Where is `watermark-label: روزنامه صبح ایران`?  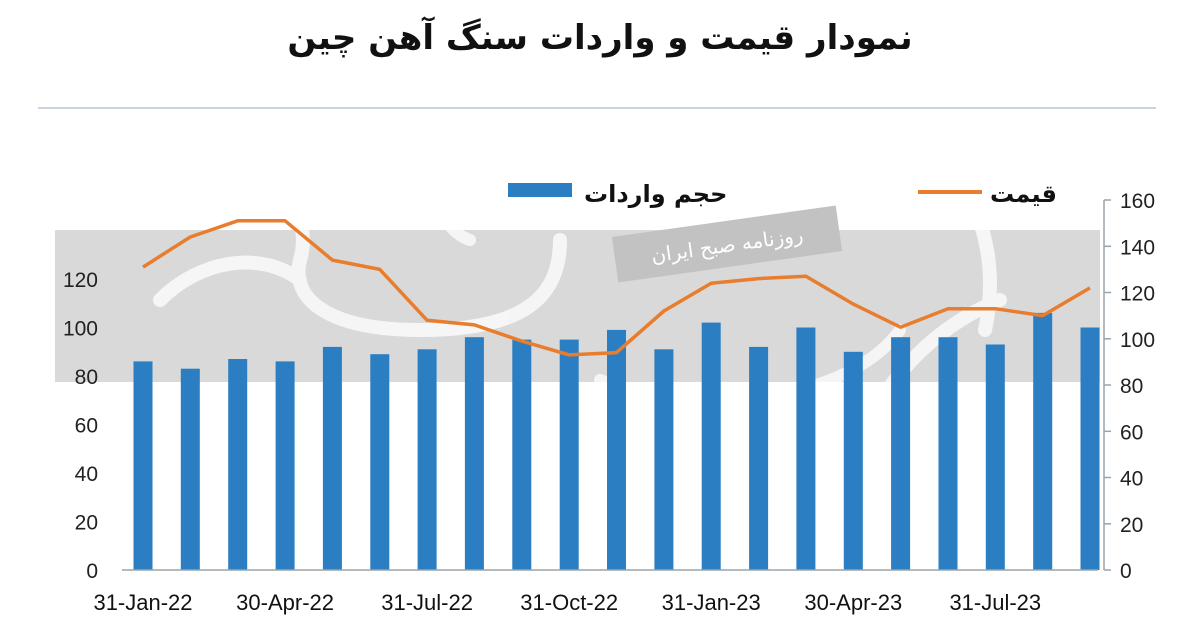 watermark-label: روزنامه صبح ایران is located at coordinates (727, 244).